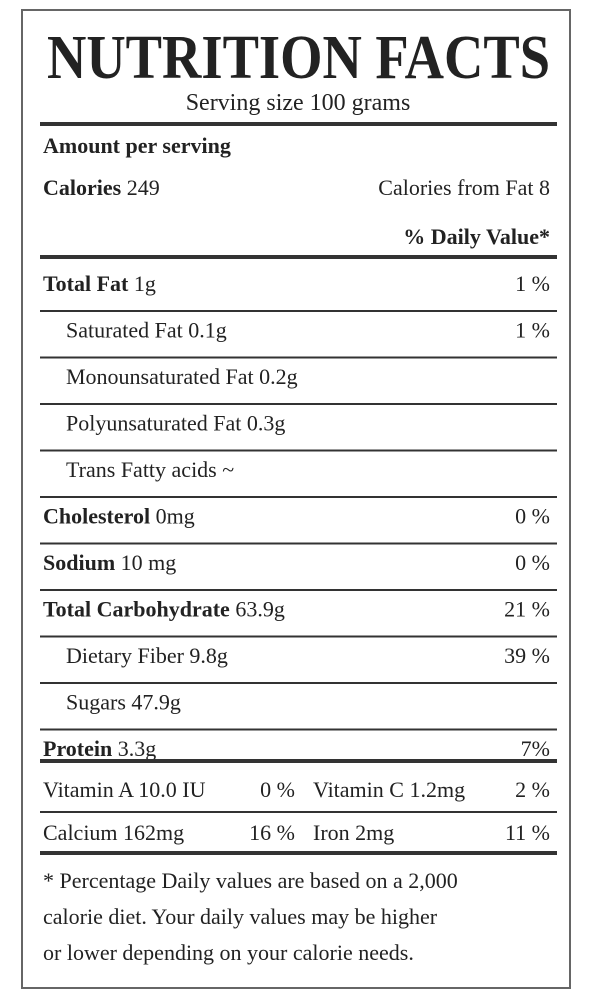 This screenshot has width=600, height=1000. Describe the element at coordinates (175, 516) in the screenshot. I see `nutrient-amount: 0mg` at that location.